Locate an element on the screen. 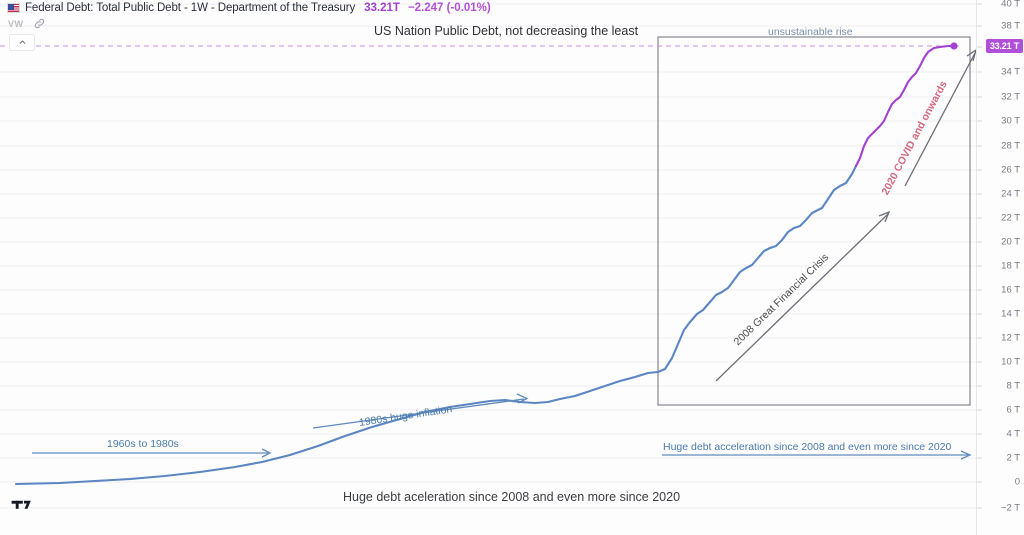 This screenshot has height=535, width=1024. price-tick-label: 32 T is located at coordinates (1010, 97).